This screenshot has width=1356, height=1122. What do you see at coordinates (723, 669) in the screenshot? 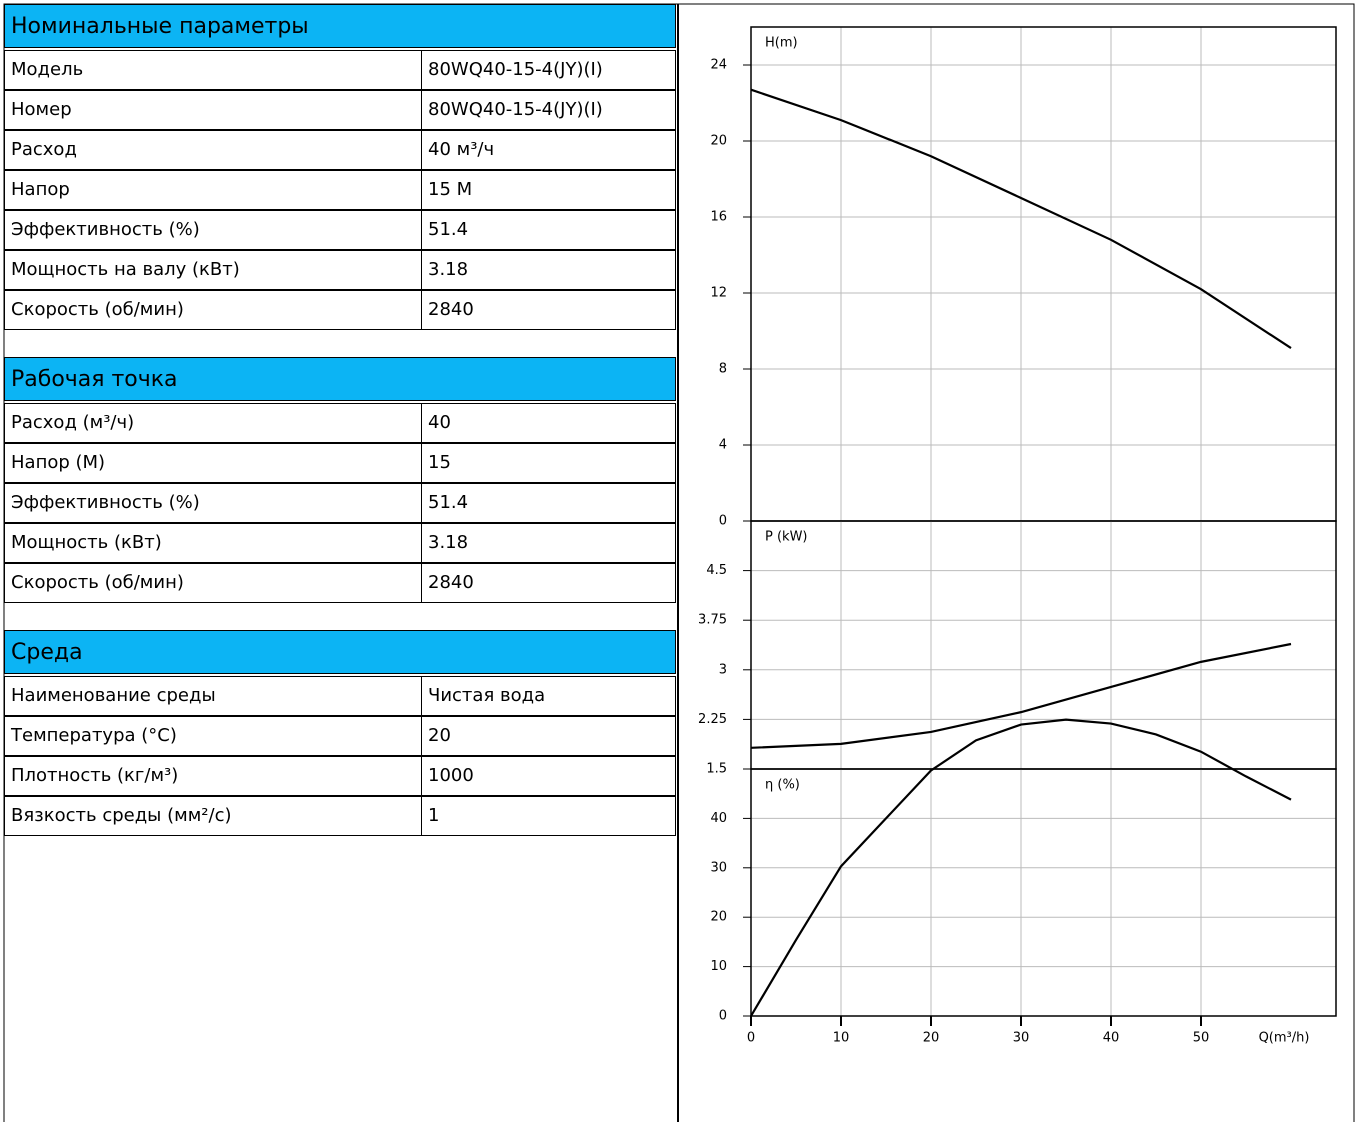
I see `y-tick-label: 3` at bounding box center [723, 669].